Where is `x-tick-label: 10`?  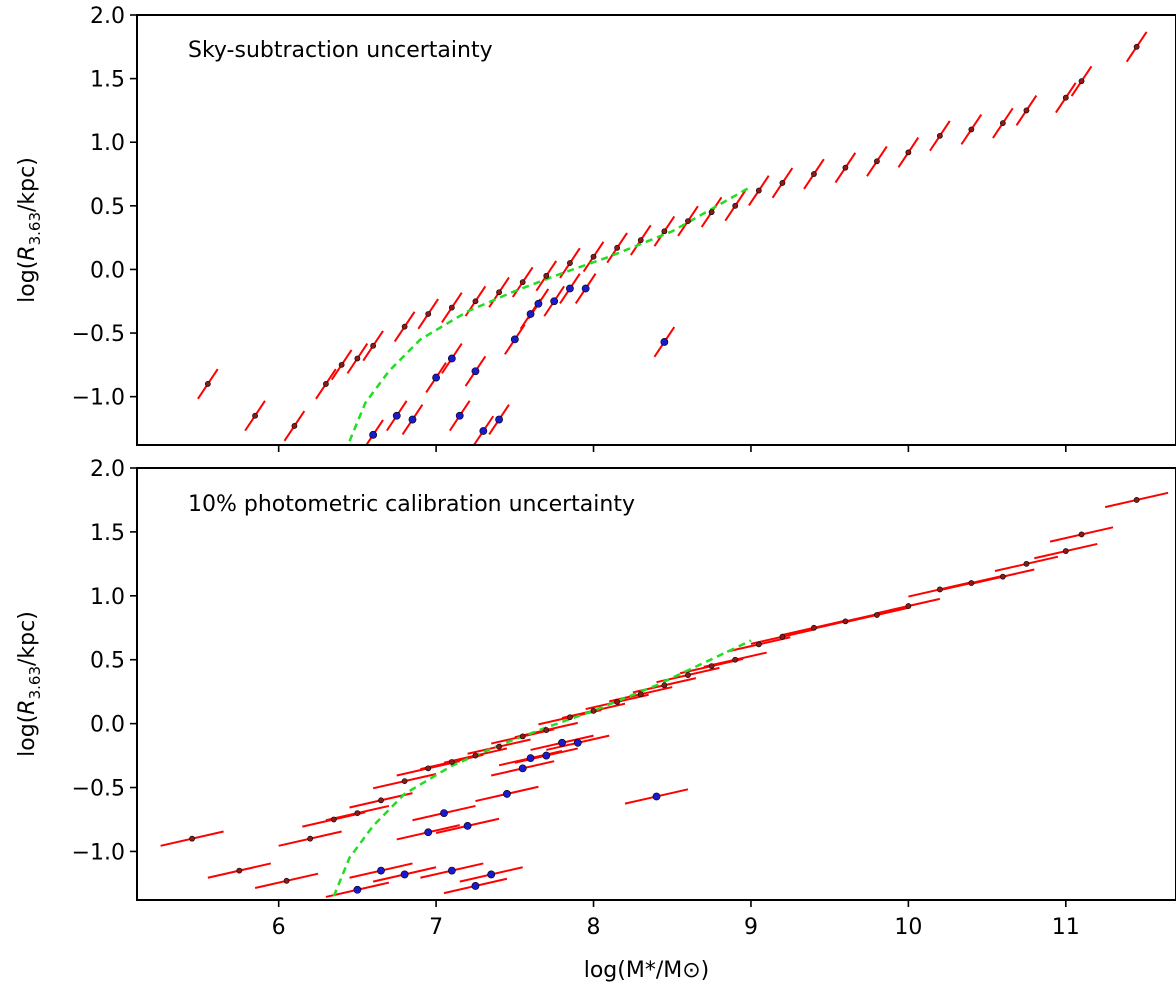
x-tick-label: 10 is located at coordinates (908, 927).